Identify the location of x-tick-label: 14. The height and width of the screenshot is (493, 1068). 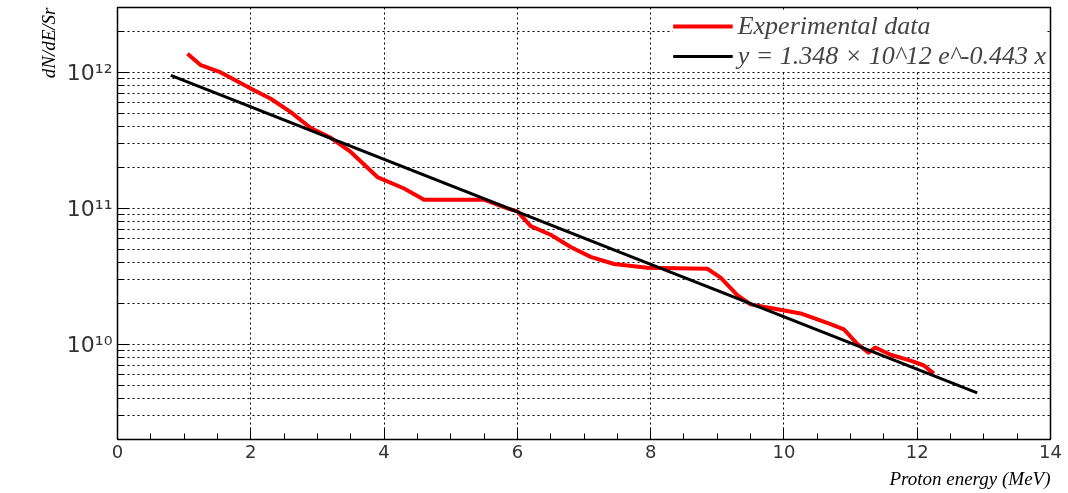
(1050, 451).